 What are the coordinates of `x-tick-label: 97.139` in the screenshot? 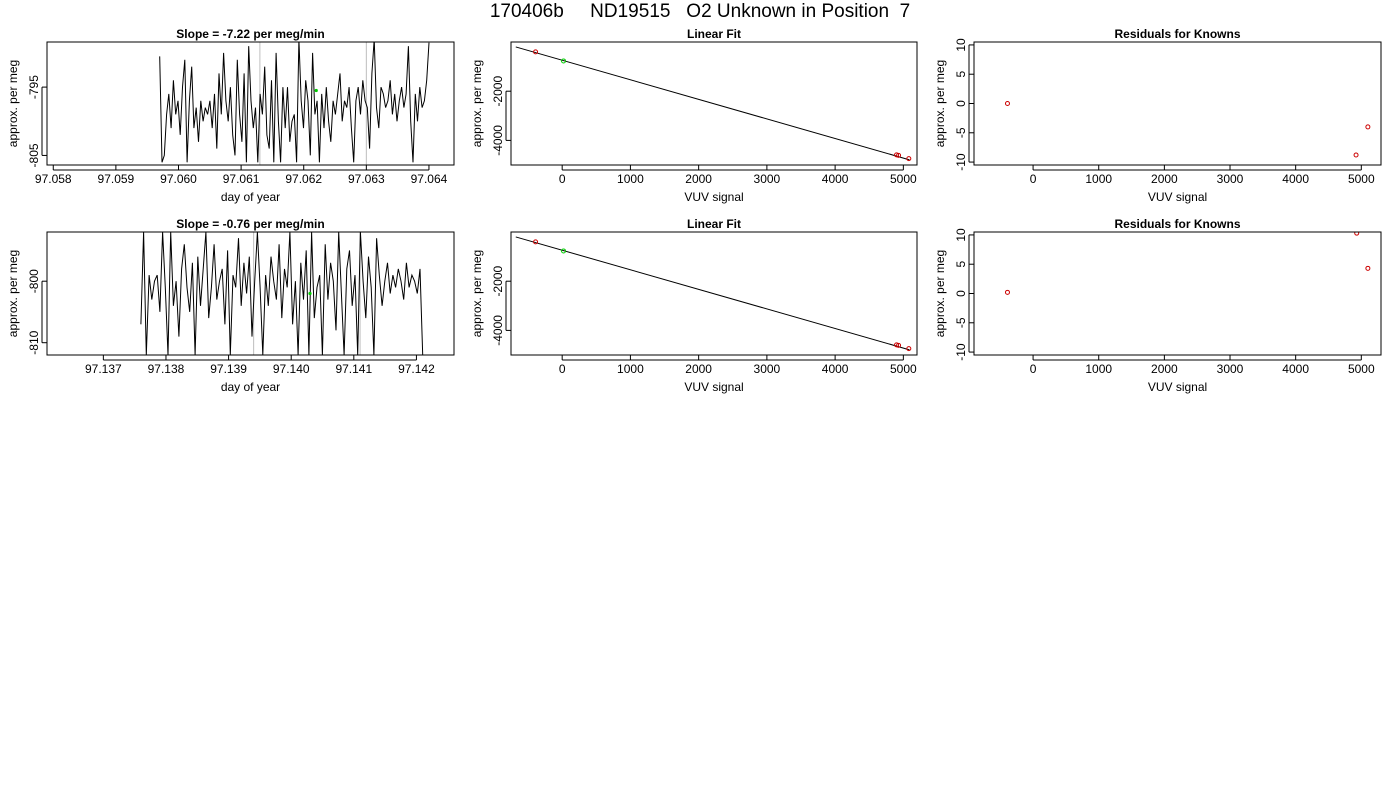 It's located at (228, 369).